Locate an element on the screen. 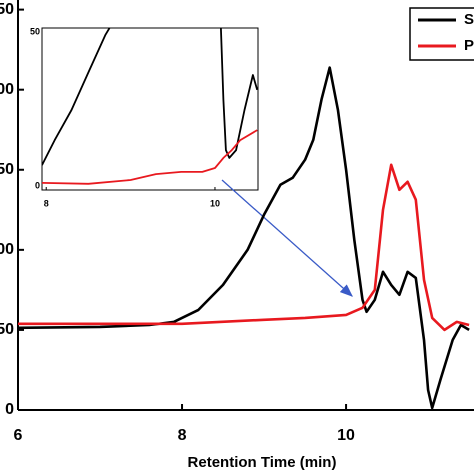 This screenshot has width=474, height=474. y-tick-label: 100 is located at coordinates (7, 249).